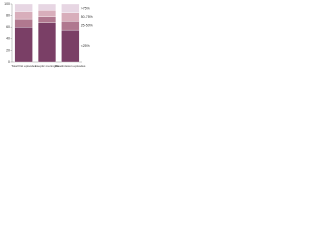 The image size is (320, 240). What do you see at coordinates (8, 39) in the screenshot?
I see `y-tick-label: 40` at bounding box center [8, 39].